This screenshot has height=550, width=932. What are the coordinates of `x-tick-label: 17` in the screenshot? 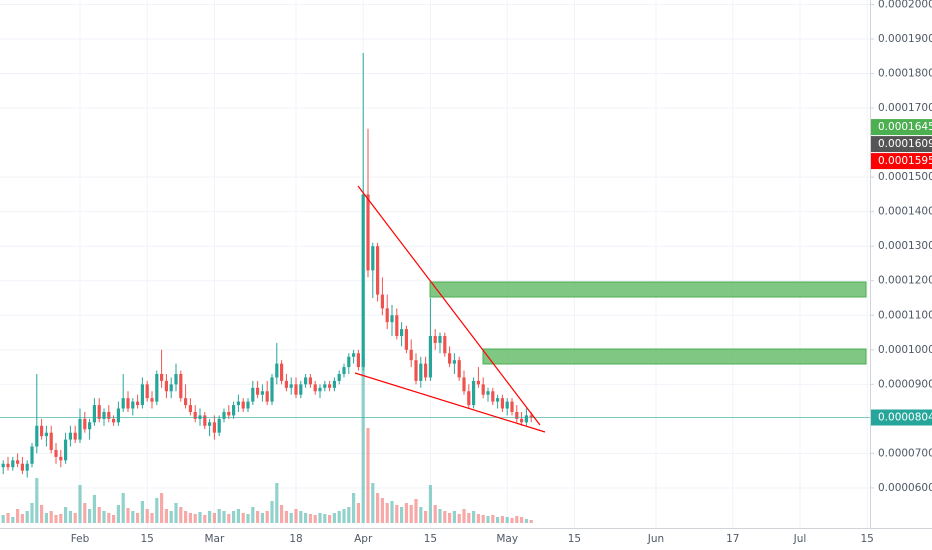 It's located at (732, 539).